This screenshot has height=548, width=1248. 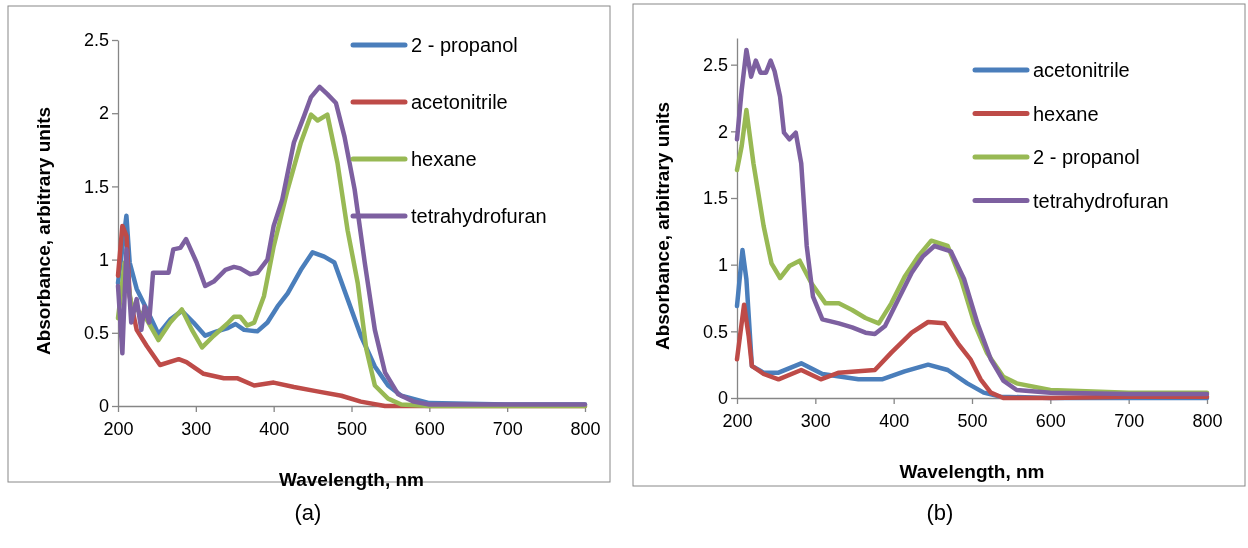 I want to click on text: (b), so click(x=940, y=512).